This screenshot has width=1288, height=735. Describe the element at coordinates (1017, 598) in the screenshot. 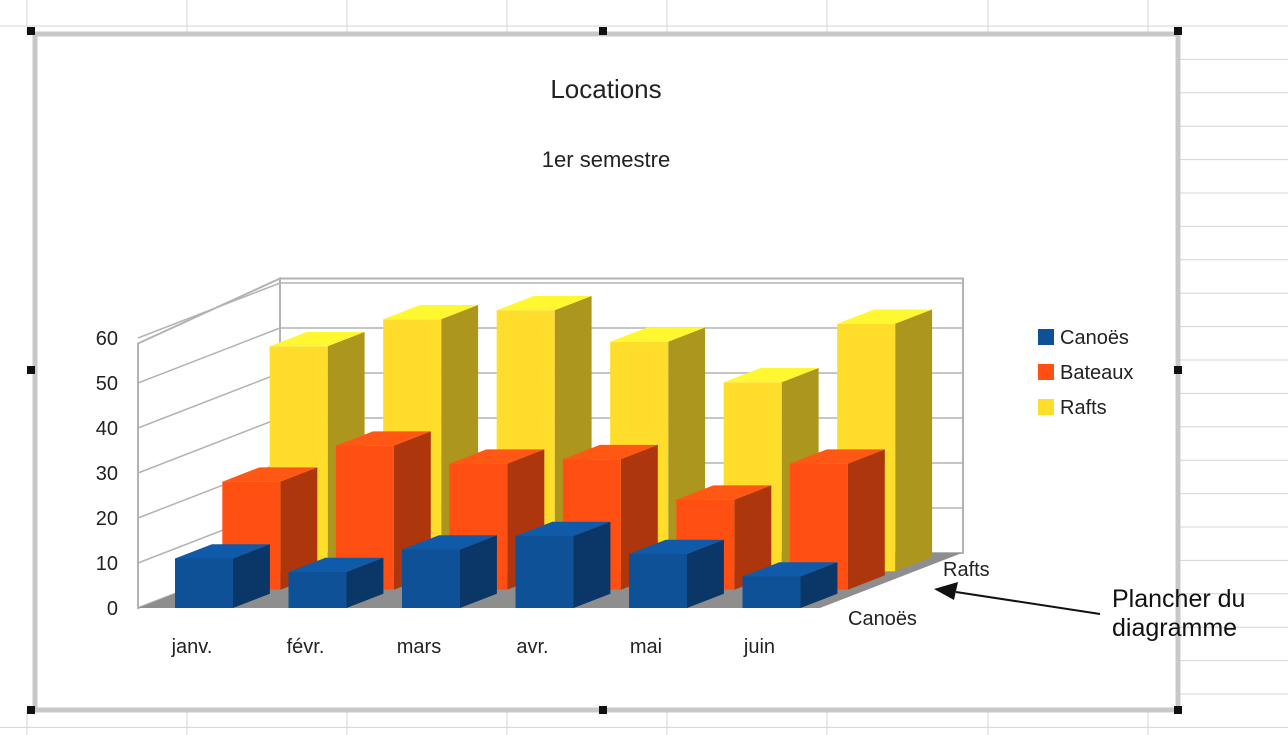

I see `callout-arrow` at that location.